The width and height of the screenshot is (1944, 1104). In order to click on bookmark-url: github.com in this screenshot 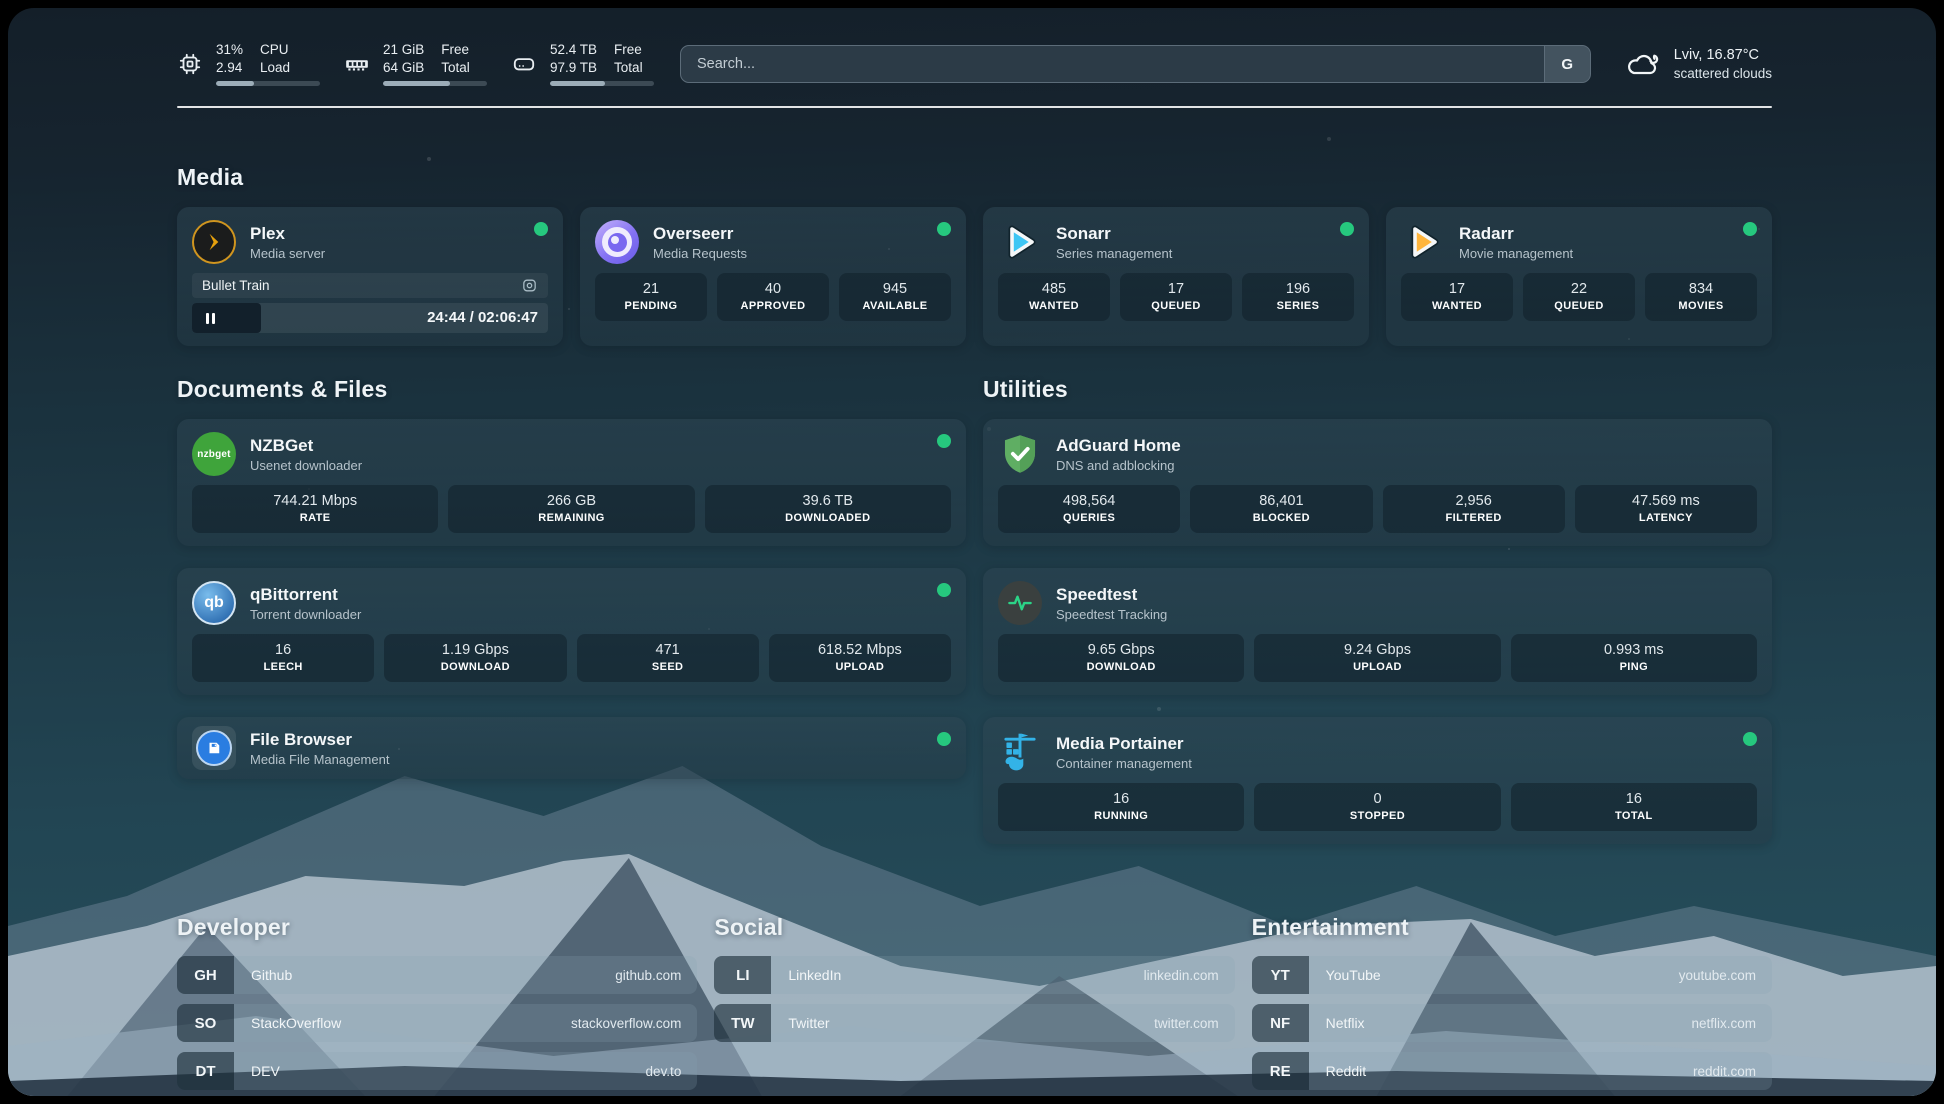, I will do `click(648, 975)`.